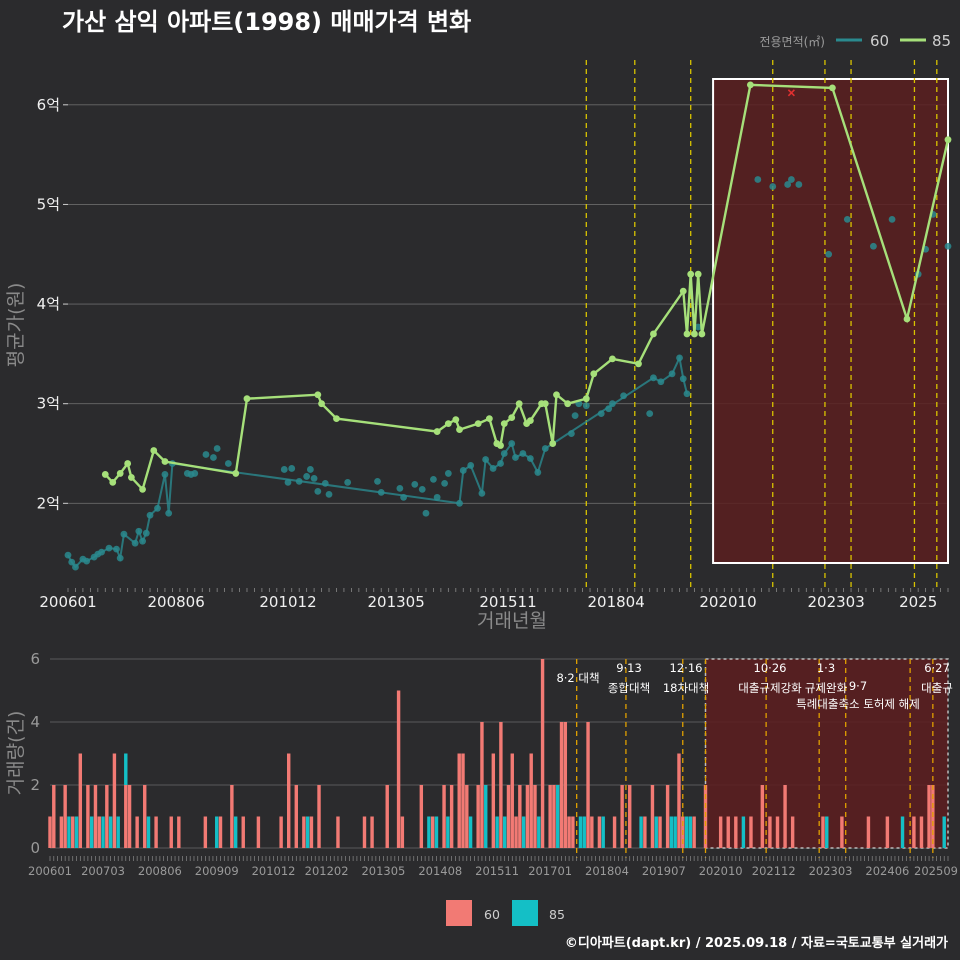  I want to click on x-tick-label: 200601, so click(67, 602).